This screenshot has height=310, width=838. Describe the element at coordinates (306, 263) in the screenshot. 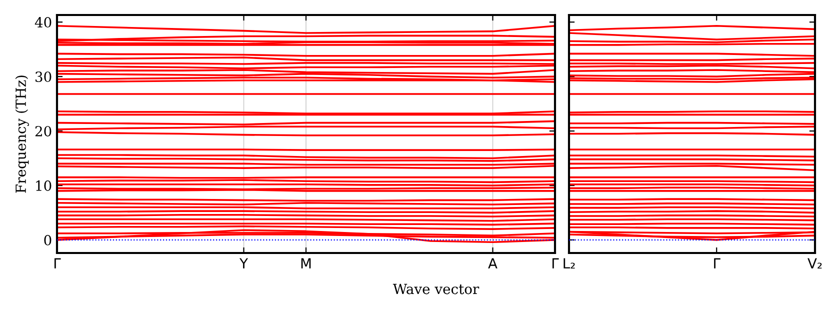

I see `x-tick-label: M` at that location.